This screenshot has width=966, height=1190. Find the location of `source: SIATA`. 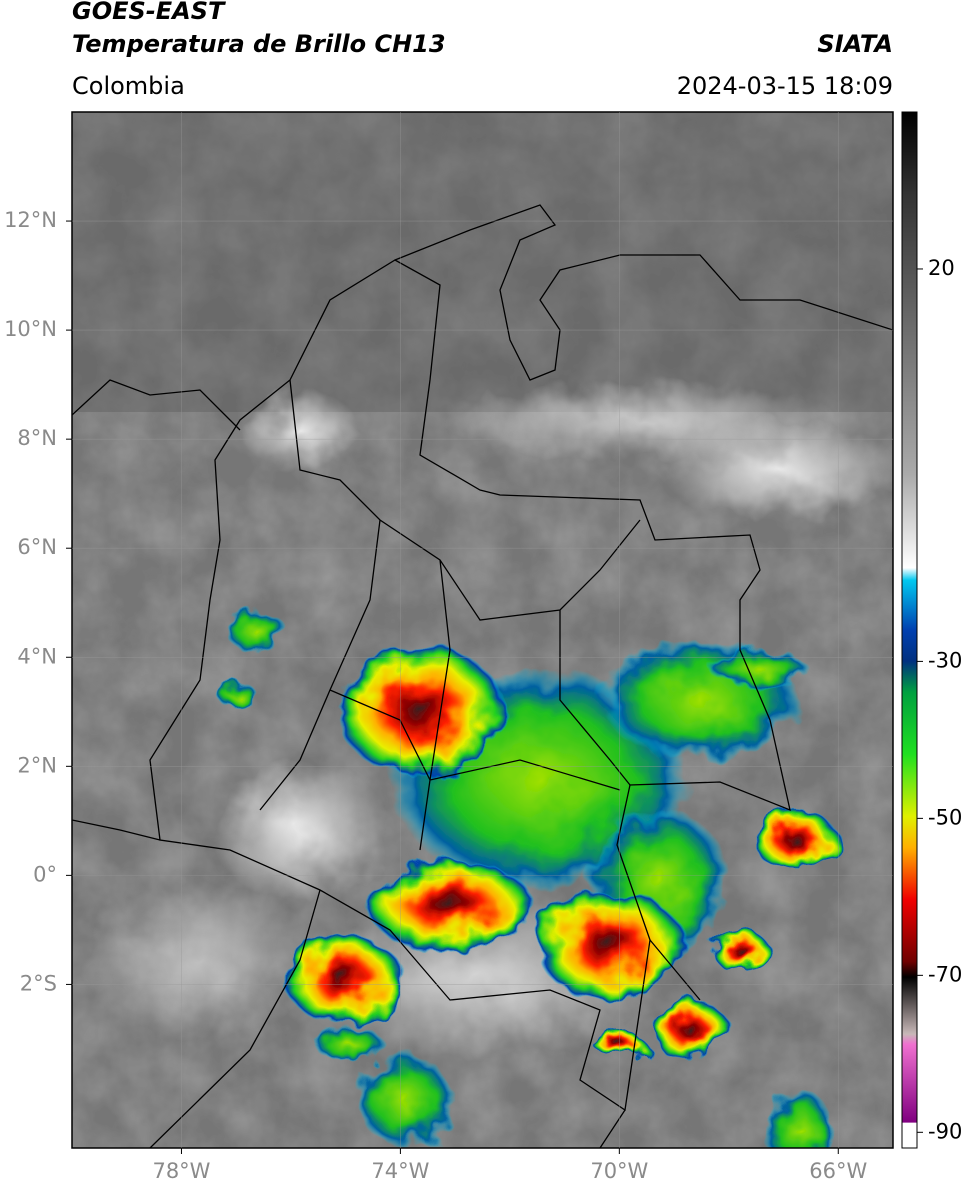

source: SIATA is located at coordinates (855, 44).